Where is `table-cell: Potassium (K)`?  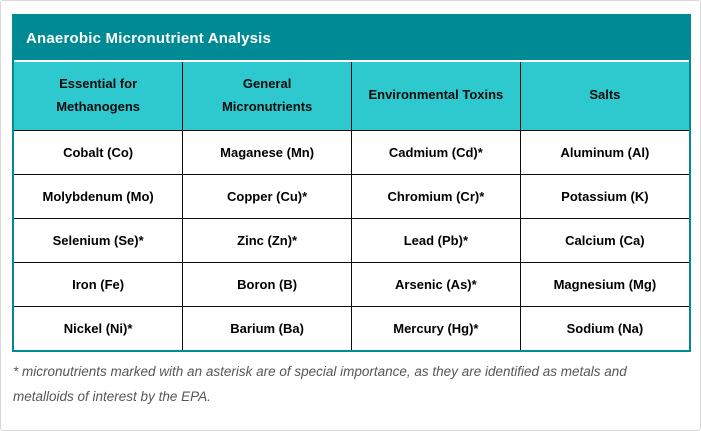
table-cell: Potassium (K) is located at coordinates (604, 196).